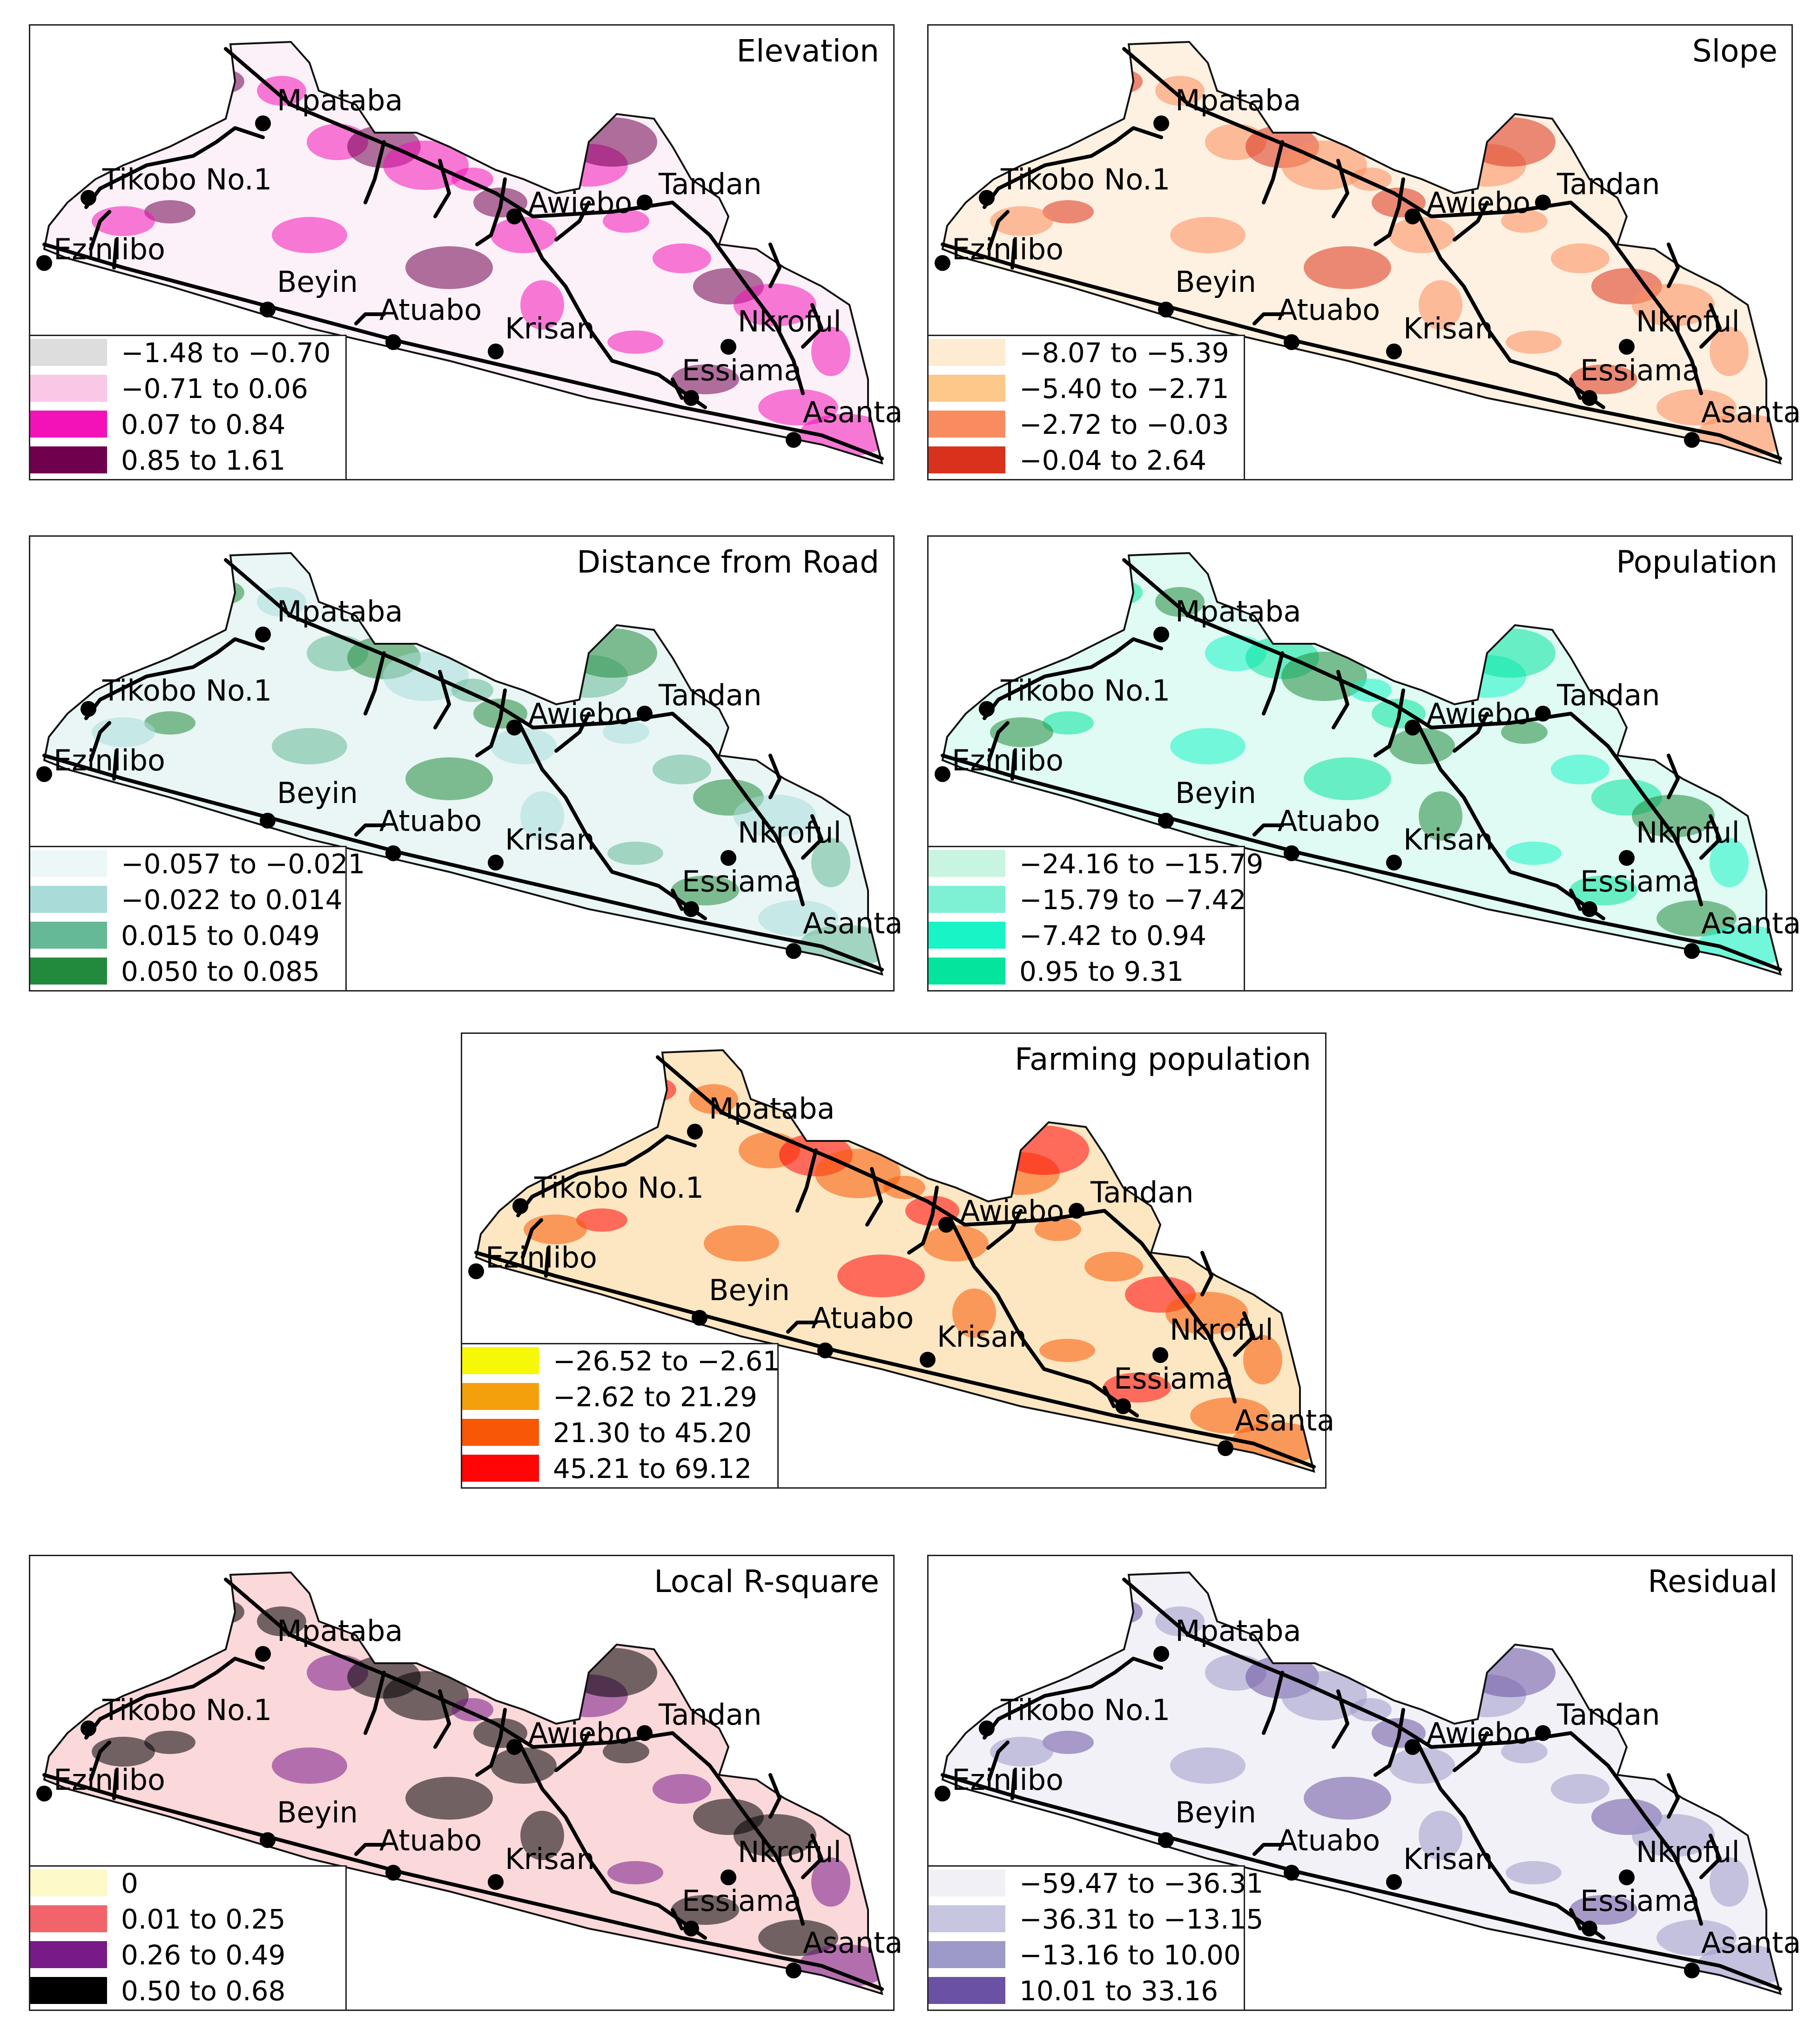 This screenshot has width=1818, height=2044. Describe the element at coordinates (430, 821) in the screenshot. I see `town-label: Atuabo` at that location.